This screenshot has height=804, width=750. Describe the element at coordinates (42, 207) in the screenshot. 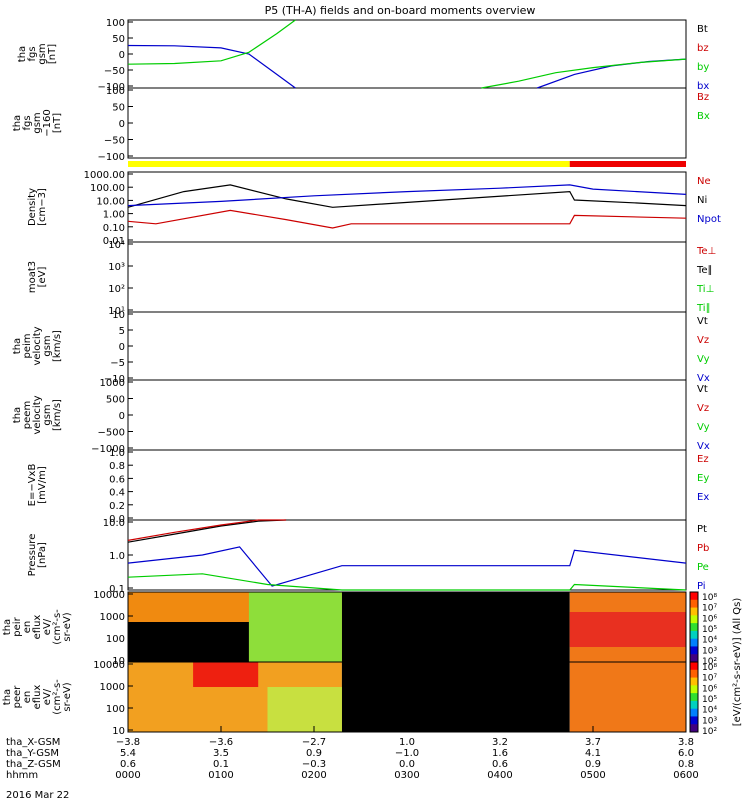

I see `ylabel-line: [cm−3]` at that location.